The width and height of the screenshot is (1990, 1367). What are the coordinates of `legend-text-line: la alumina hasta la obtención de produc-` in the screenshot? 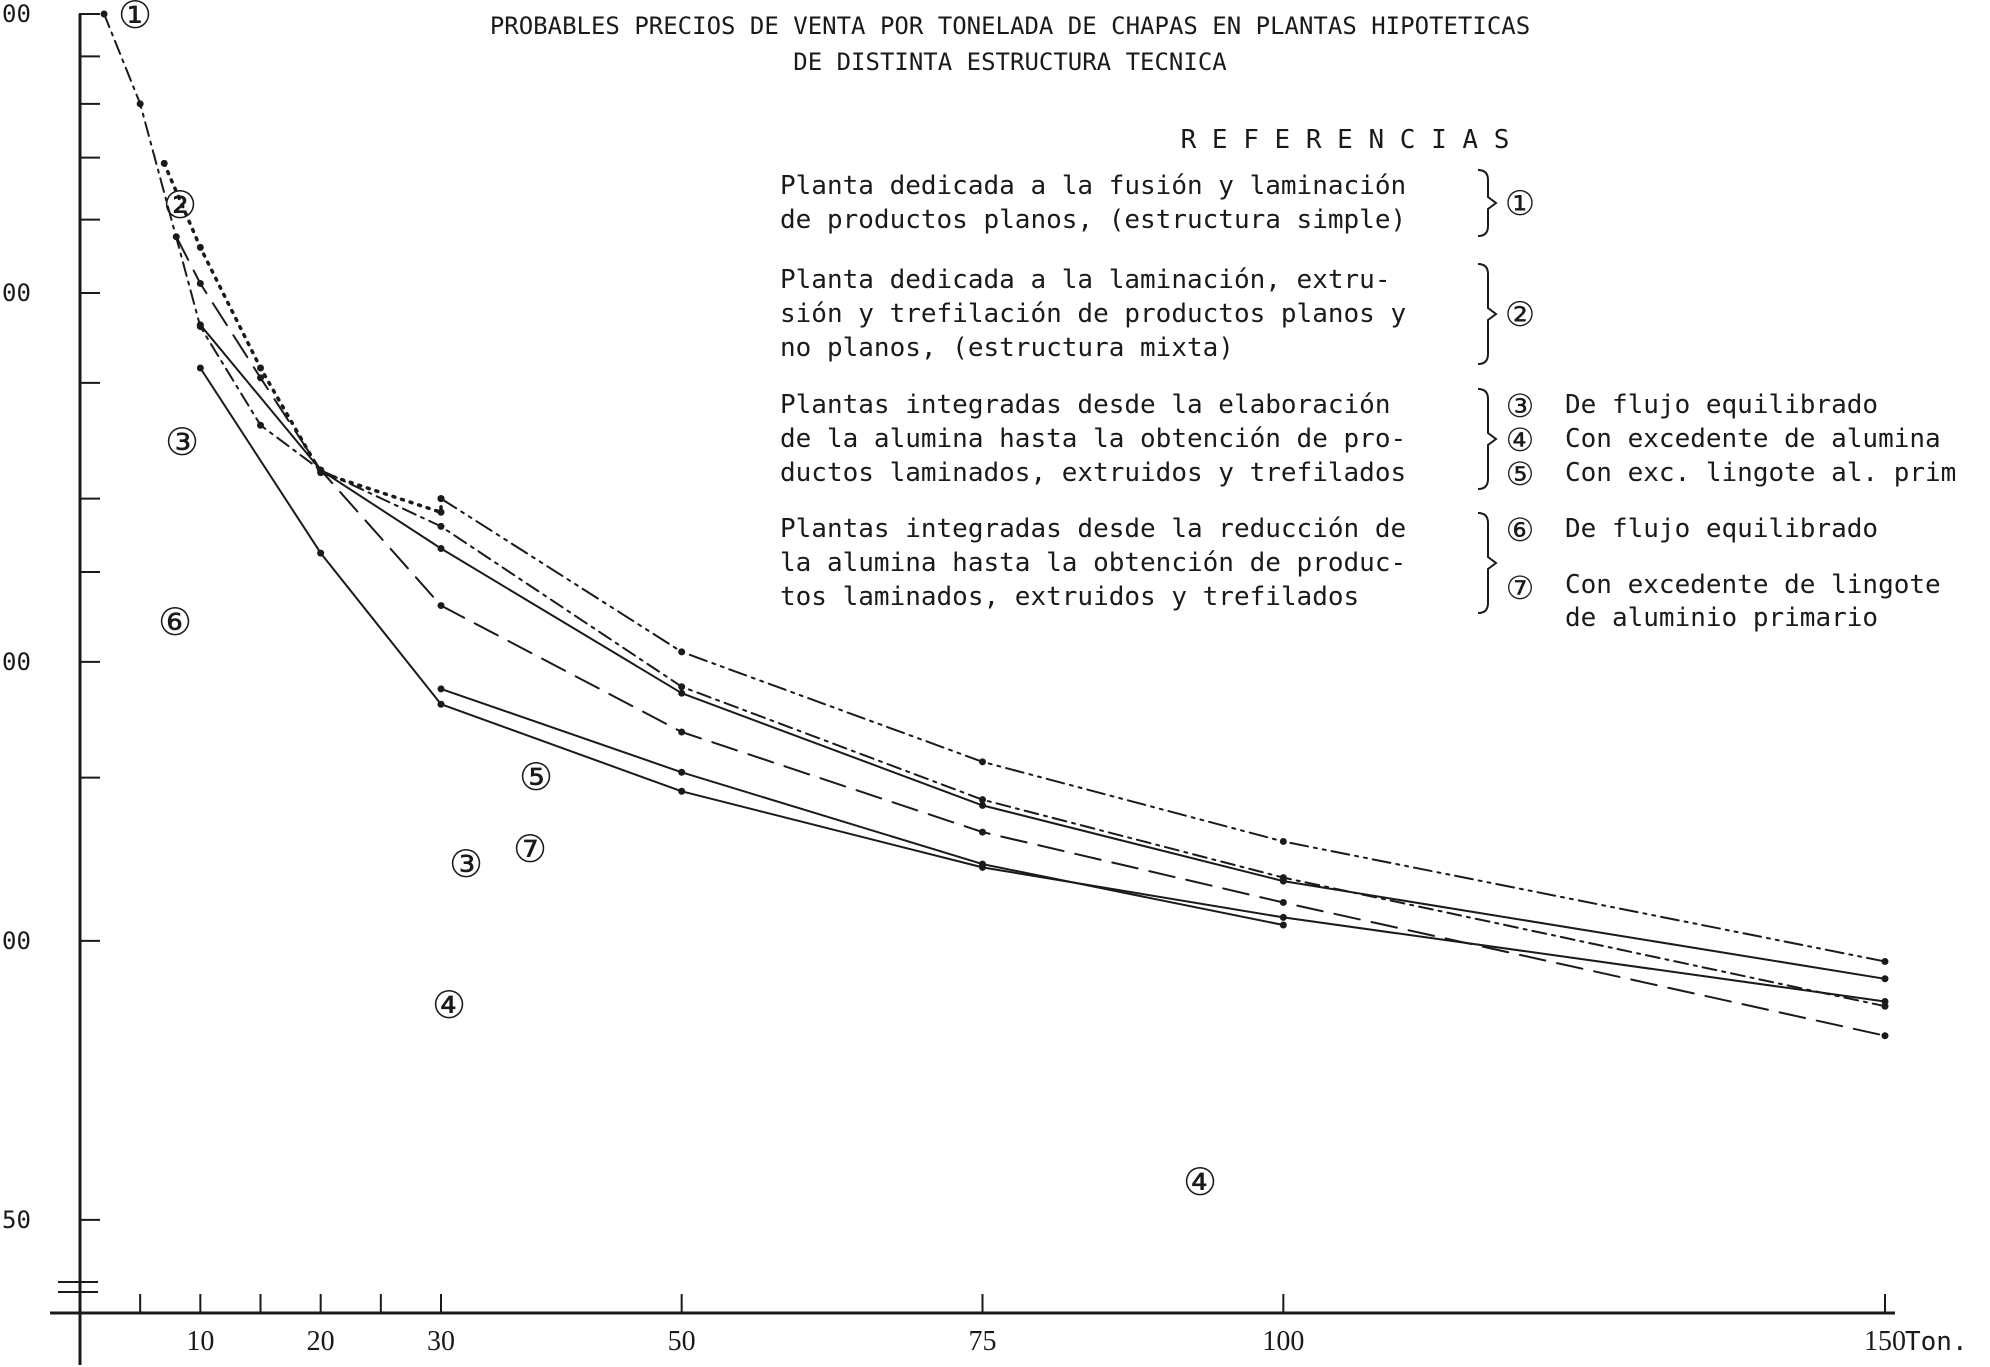 It's located at (1093, 563).